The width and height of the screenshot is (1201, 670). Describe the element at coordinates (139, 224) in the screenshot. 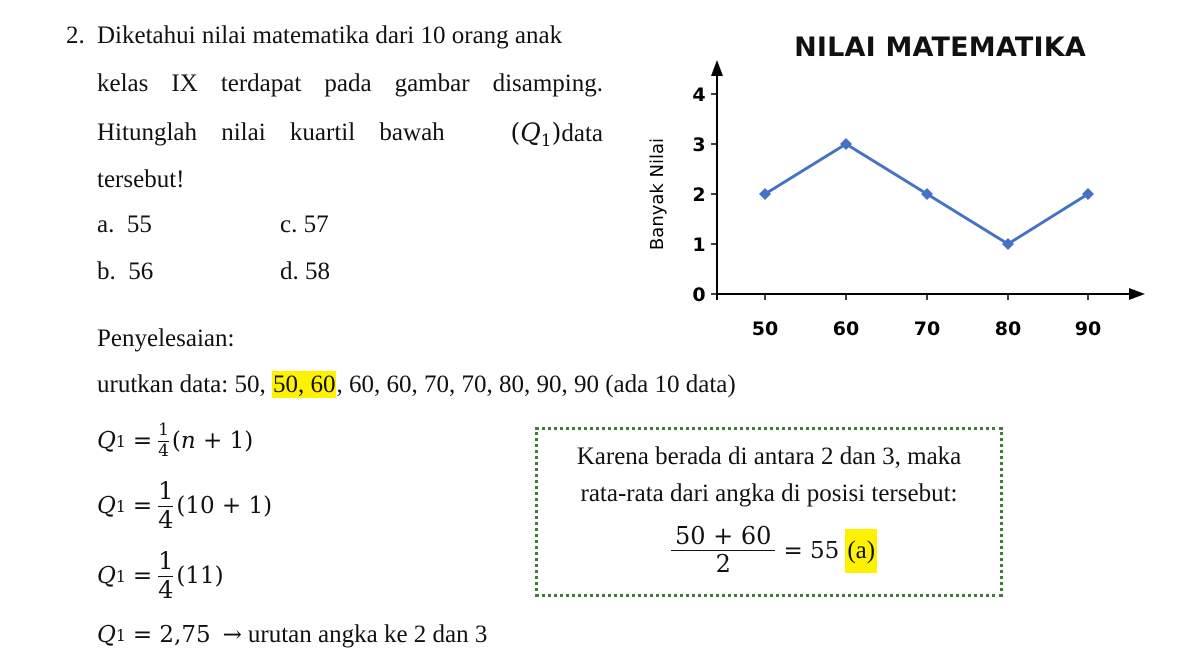

I see `option-a-value: 55` at that location.